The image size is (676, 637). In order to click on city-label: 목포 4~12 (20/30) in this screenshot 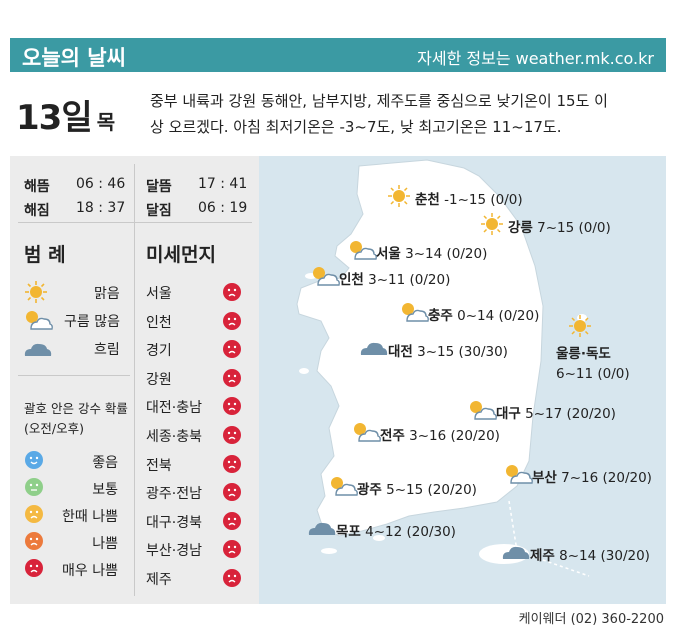, I will do `click(396, 530)`.